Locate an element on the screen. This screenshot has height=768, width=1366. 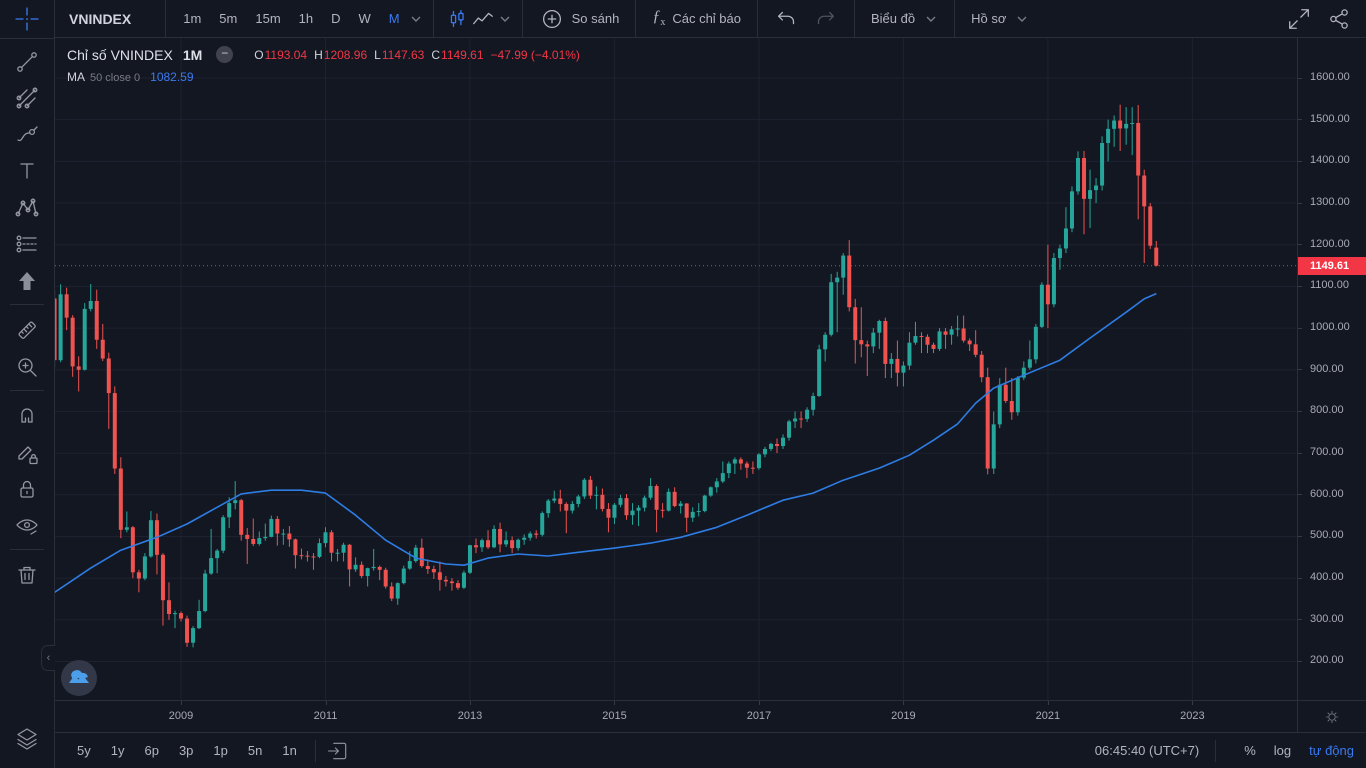
forecast-tool-button is located at coordinates (27, 244).